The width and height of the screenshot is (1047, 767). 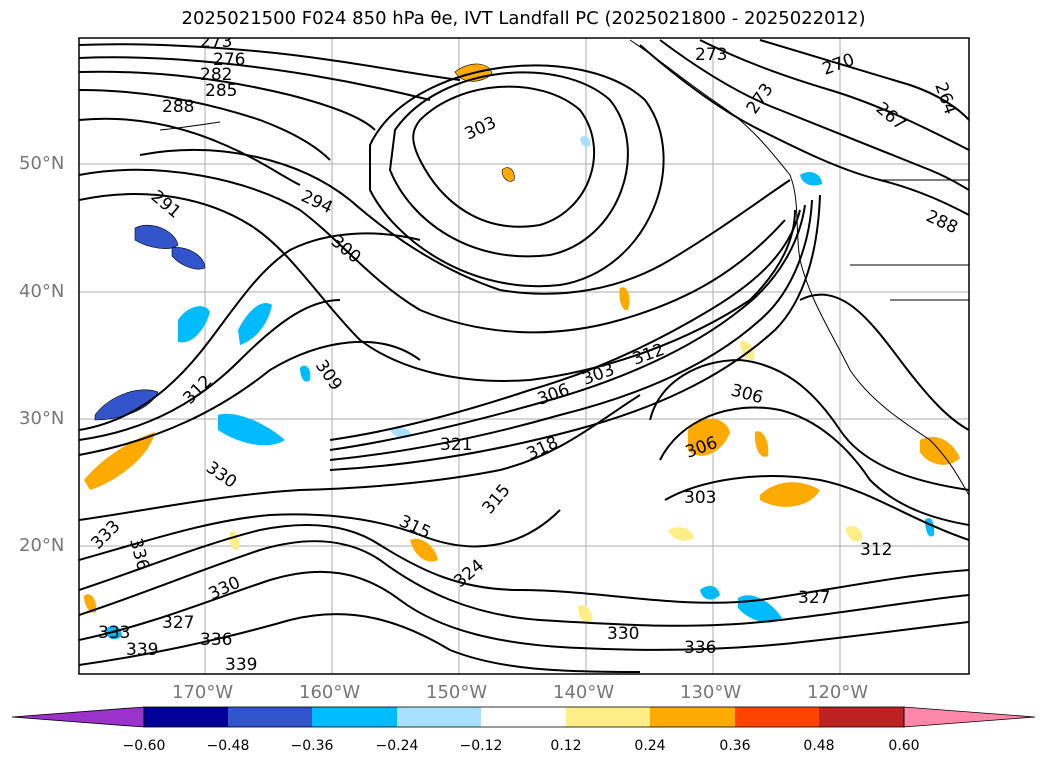 I want to click on contour-label: 282, so click(x=216, y=75).